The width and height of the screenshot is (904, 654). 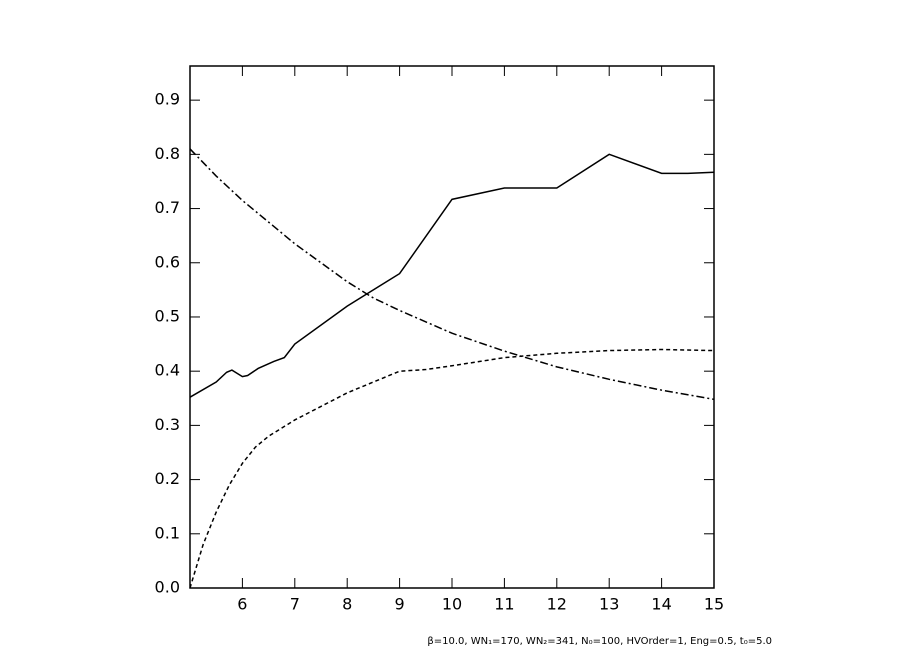 What do you see at coordinates (714, 604) in the screenshot?
I see `x-tick-label: 15` at bounding box center [714, 604].